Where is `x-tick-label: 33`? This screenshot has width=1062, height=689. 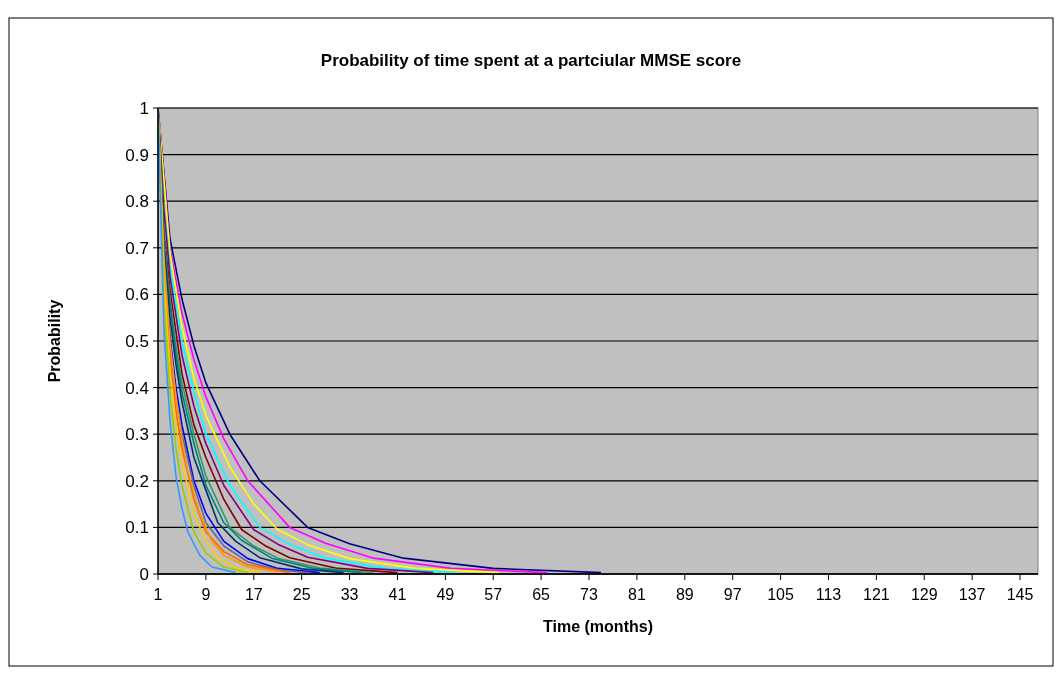
x-tick-label: 33 is located at coordinates (349, 594).